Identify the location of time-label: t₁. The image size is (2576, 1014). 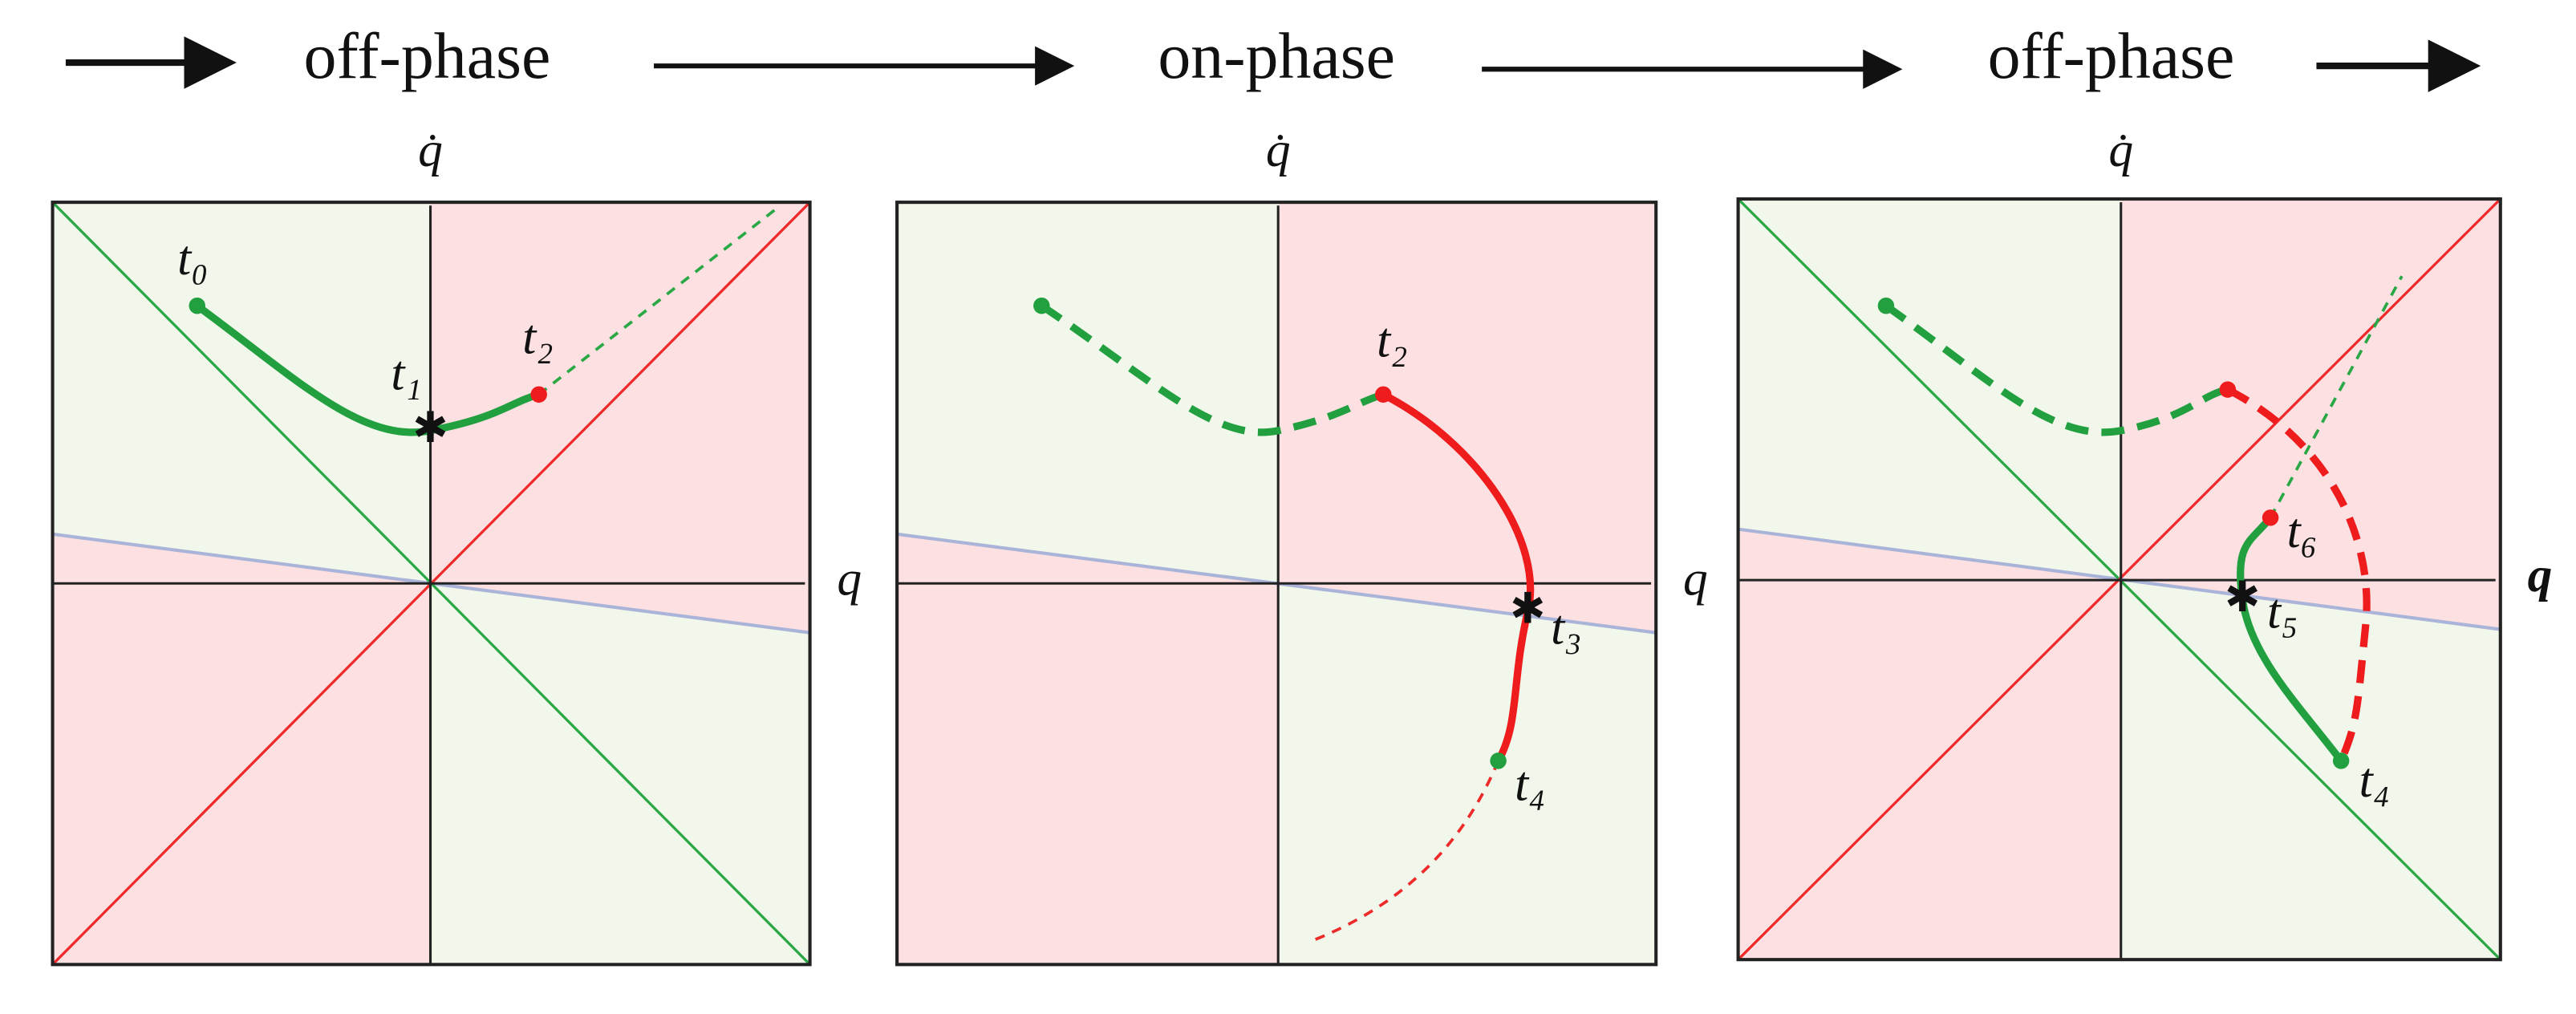
(406, 373).